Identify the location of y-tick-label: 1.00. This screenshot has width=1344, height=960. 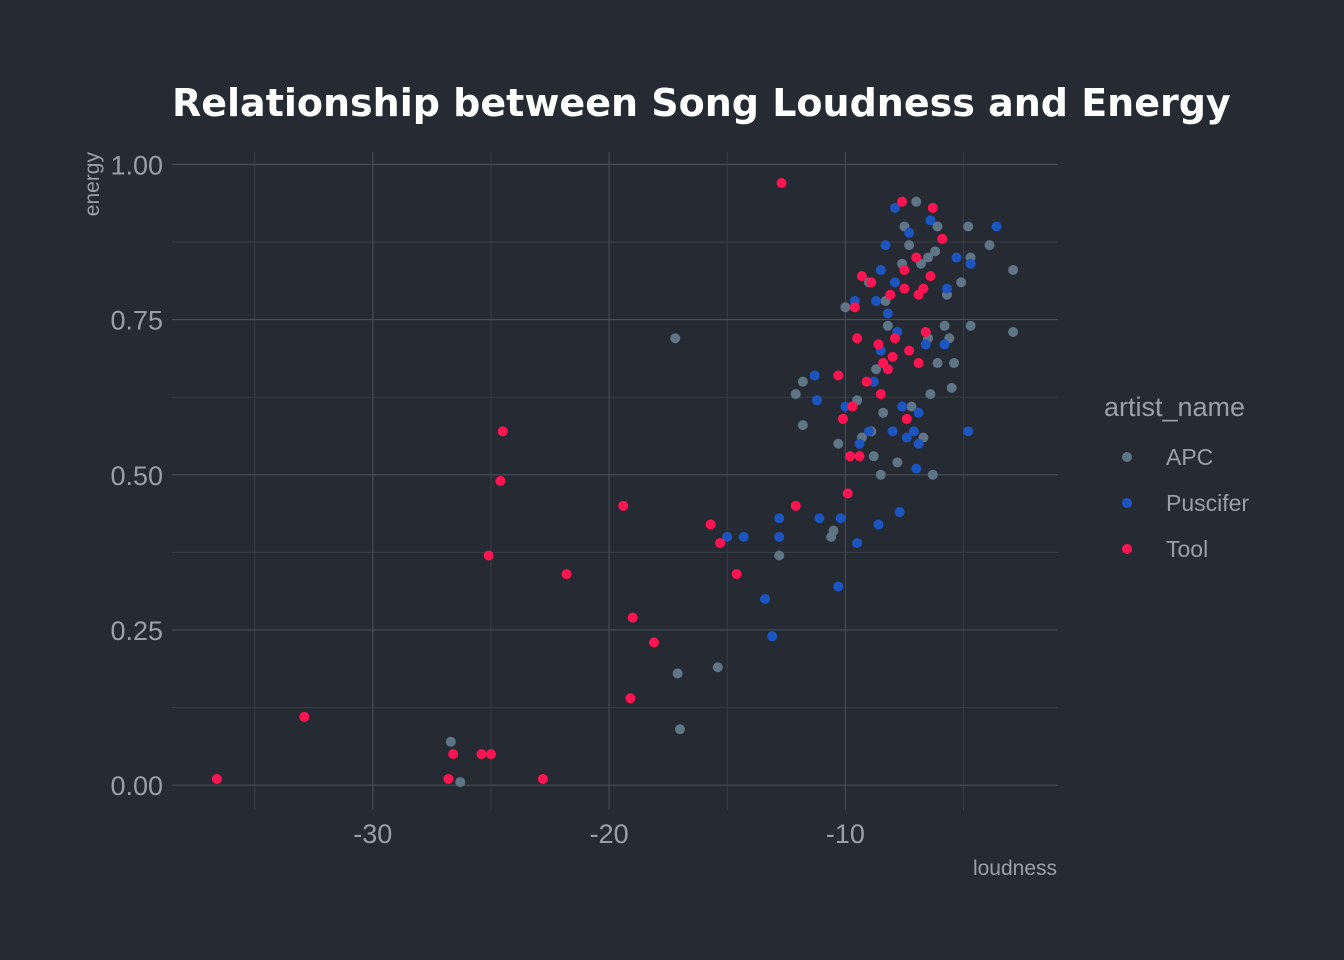
(136, 165).